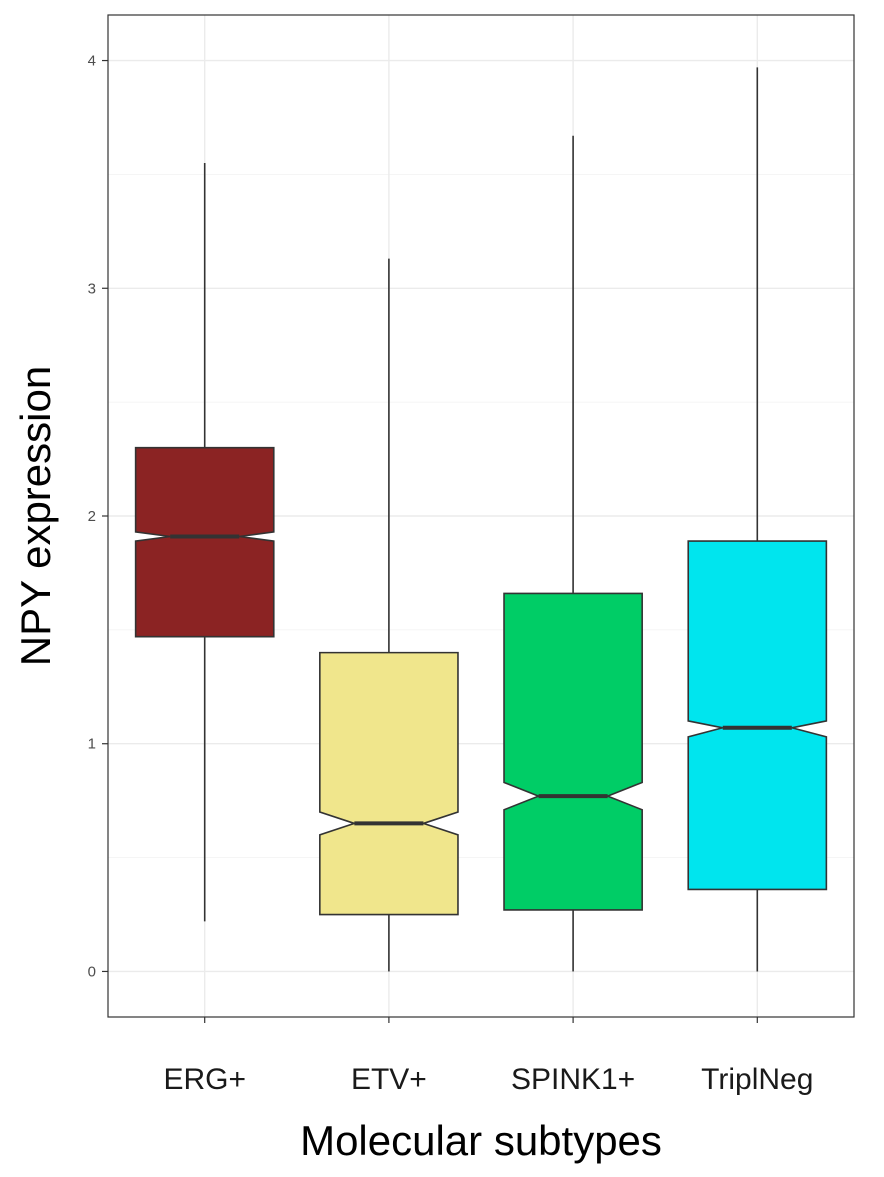 This screenshot has height=1177, width=884. Describe the element at coordinates (35, 516) in the screenshot. I see `y-axis-title: NPY expression` at that location.